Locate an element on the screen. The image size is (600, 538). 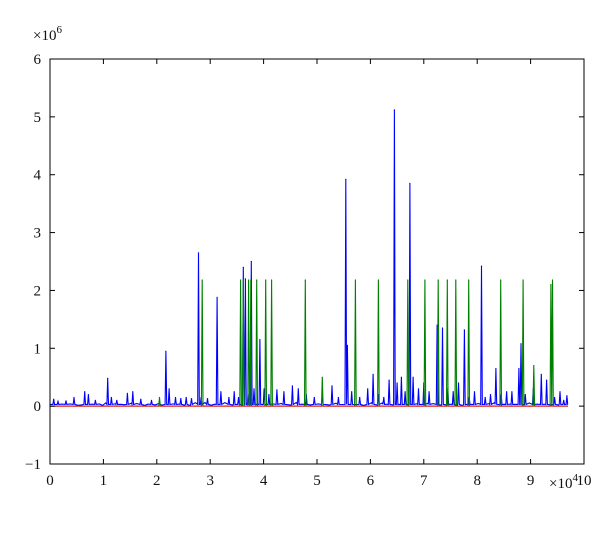
x-tick-label: 6 is located at coordinates (371, 481).